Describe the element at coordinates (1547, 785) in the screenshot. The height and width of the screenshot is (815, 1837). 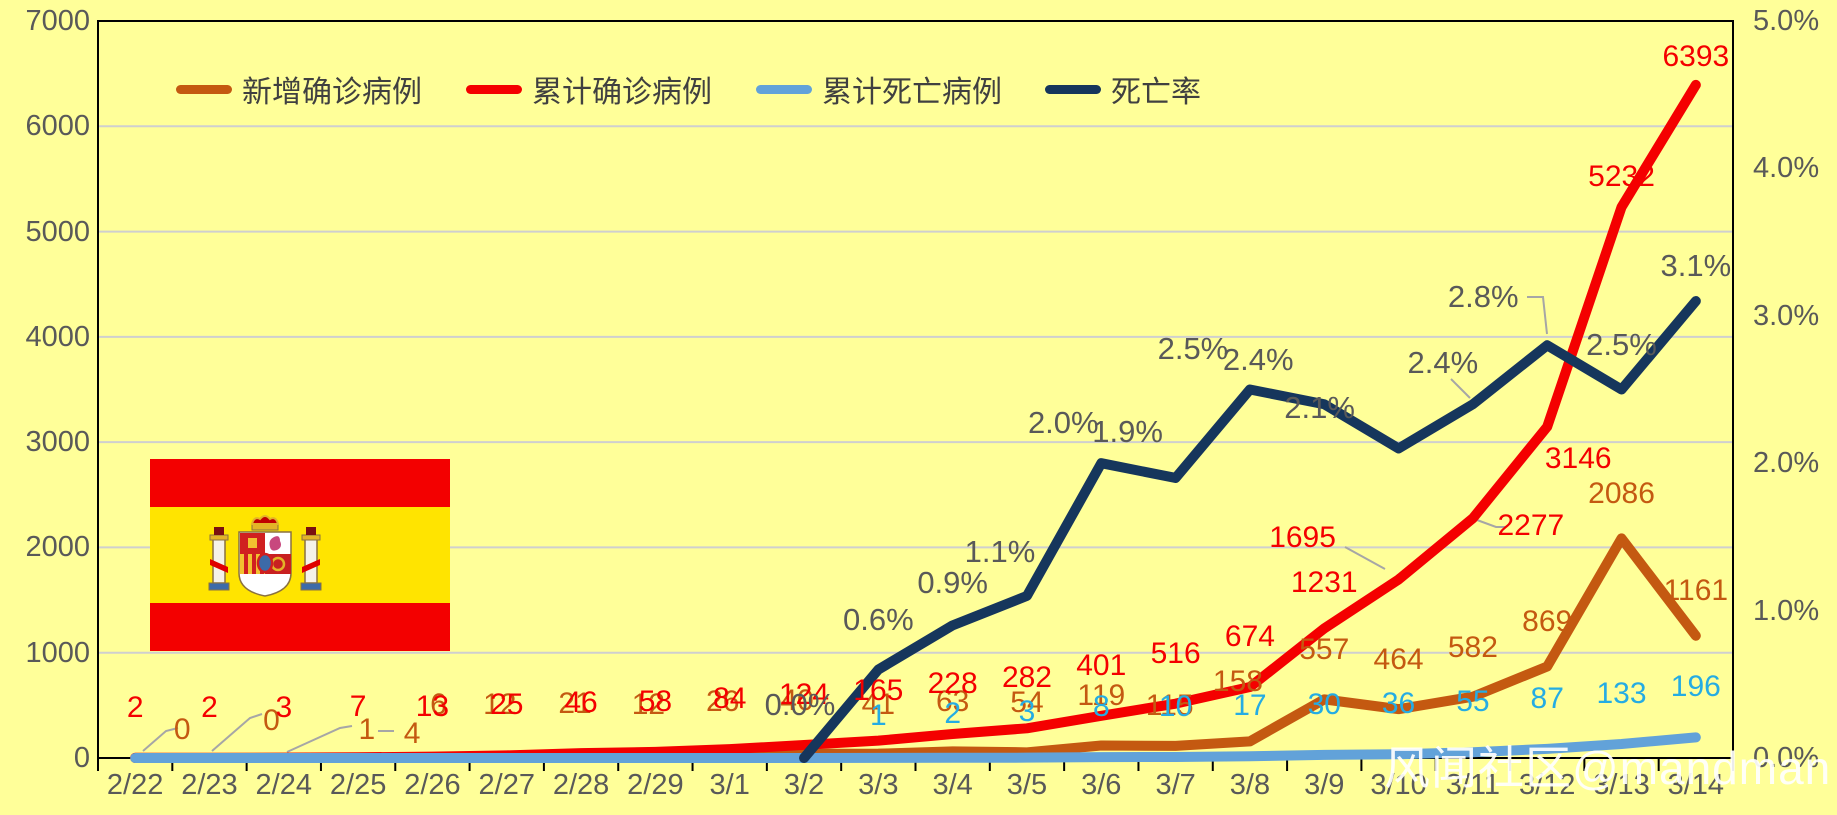
I see `x-axis-label: 3/12` at that location.